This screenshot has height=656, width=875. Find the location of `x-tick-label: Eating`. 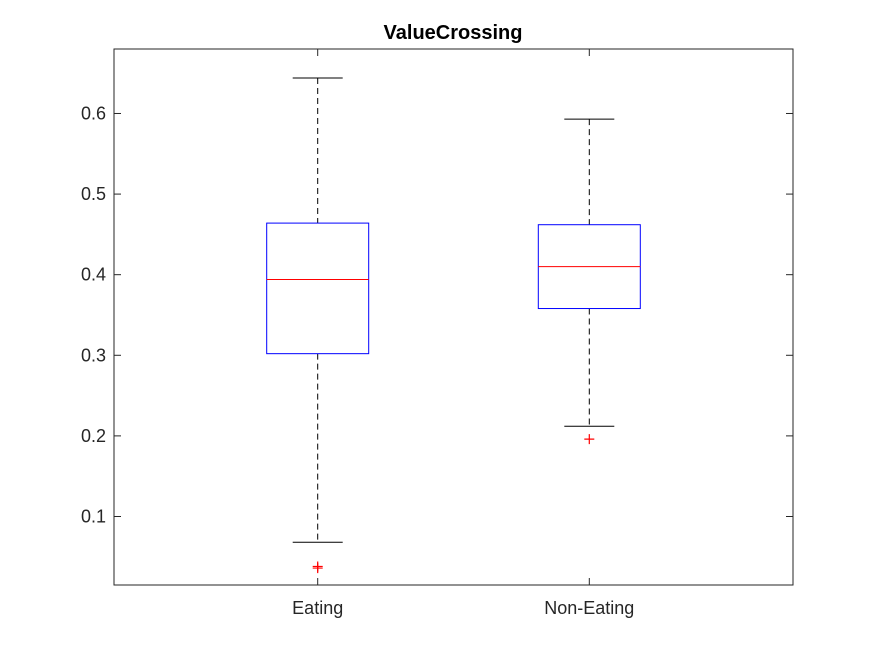

x-tick-label: Eating is located at coordinates (317, 608).